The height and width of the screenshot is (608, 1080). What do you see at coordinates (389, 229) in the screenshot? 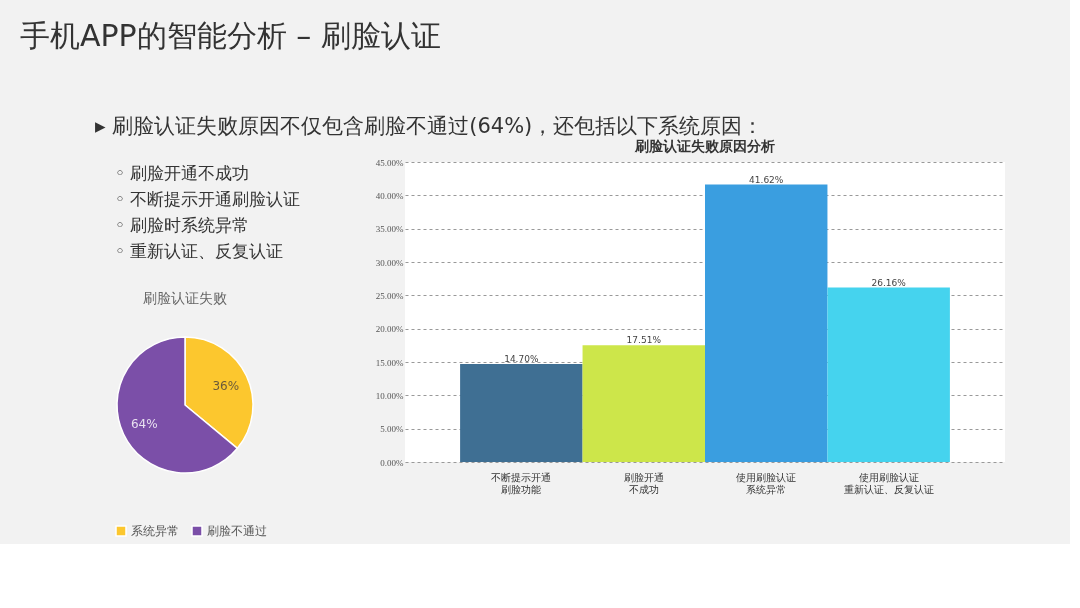
I see `y-tick-label: 35.00%` at bounding box center [389, 229].